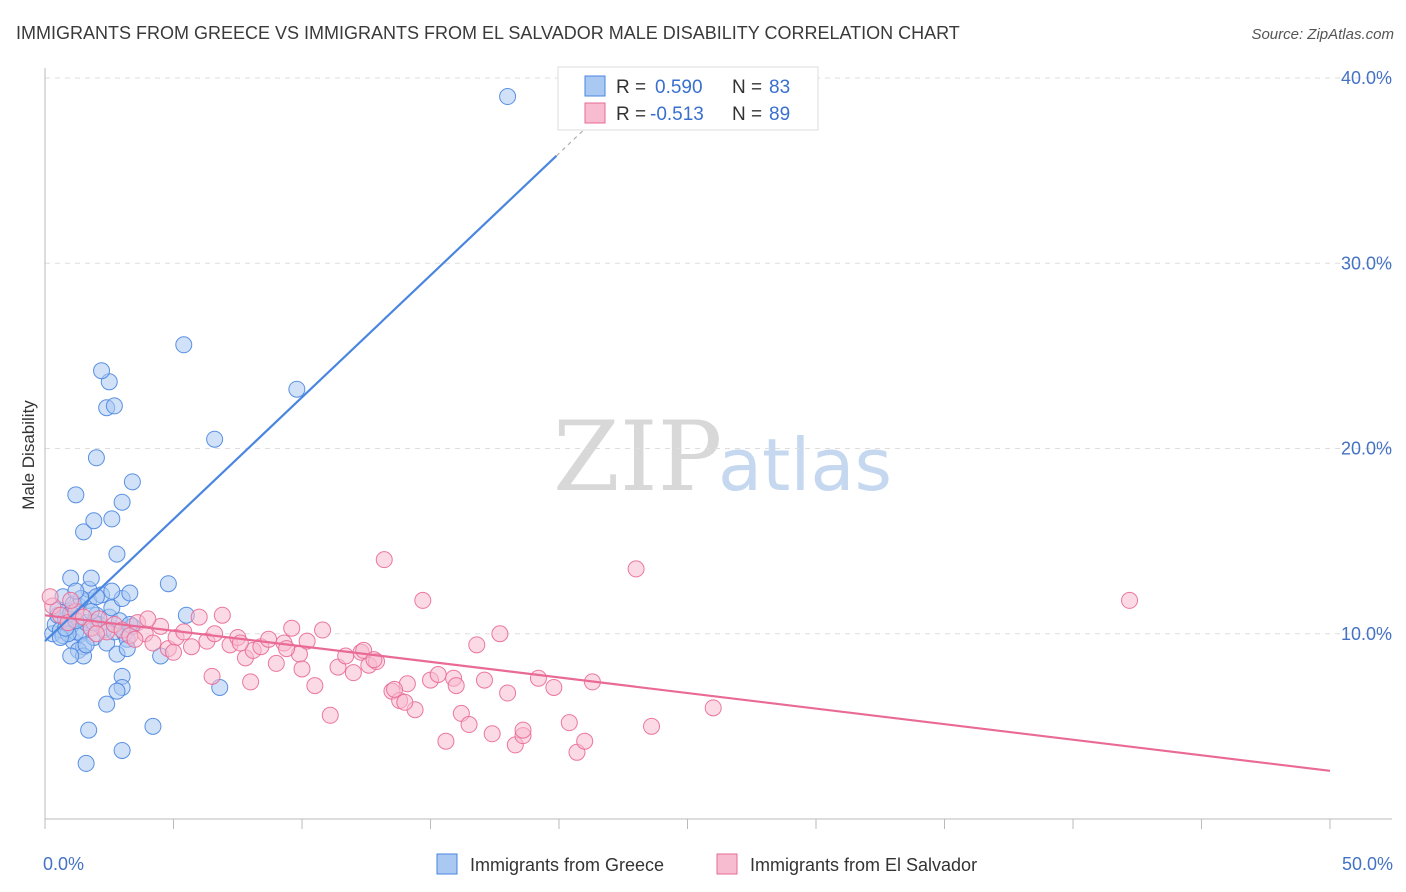 This screenshot has width=1406, height=892. I want to click on legend: R = 0.590 N = 83 R = -0.513 N = 89, so click(688, 98).